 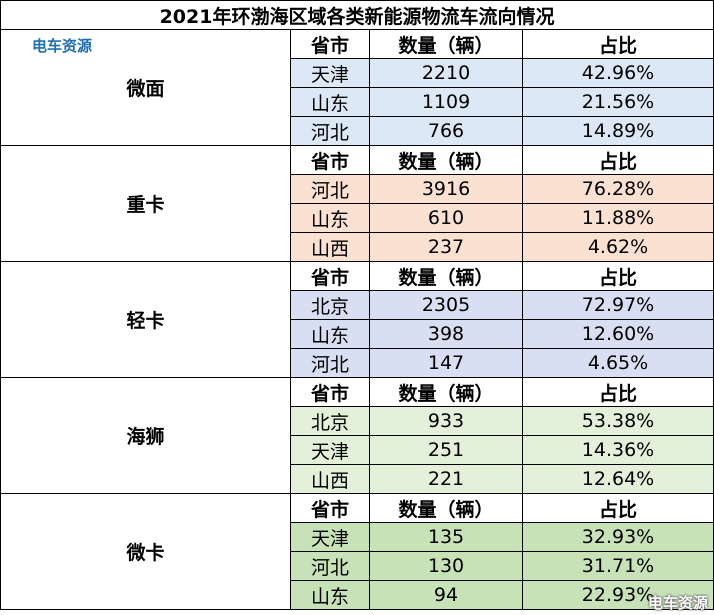 I want to click on count-cell: 237, so click(x=446, y=247).